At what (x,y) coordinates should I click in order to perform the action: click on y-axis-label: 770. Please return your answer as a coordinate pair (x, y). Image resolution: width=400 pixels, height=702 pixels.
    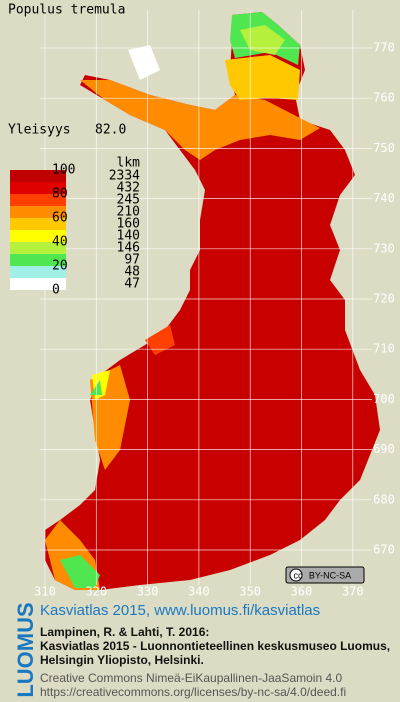
    Looking at the image, I should click on (384, 48).